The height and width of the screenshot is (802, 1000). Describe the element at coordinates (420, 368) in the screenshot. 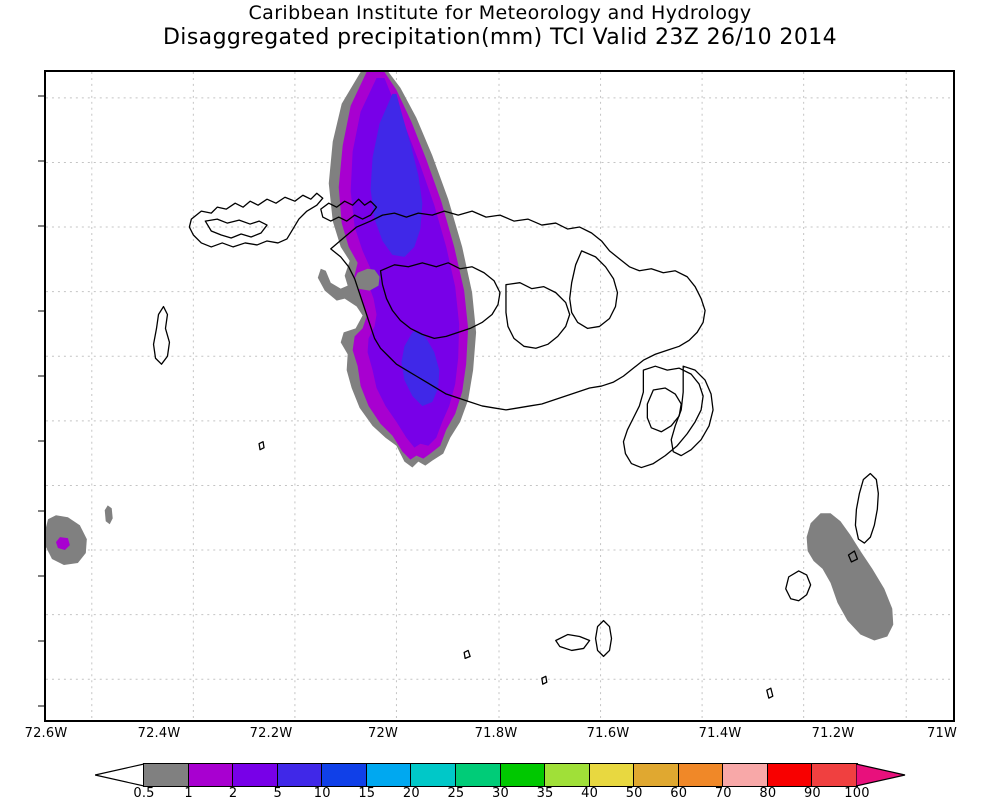

I see `contour-band-5-10-lower` at that location.